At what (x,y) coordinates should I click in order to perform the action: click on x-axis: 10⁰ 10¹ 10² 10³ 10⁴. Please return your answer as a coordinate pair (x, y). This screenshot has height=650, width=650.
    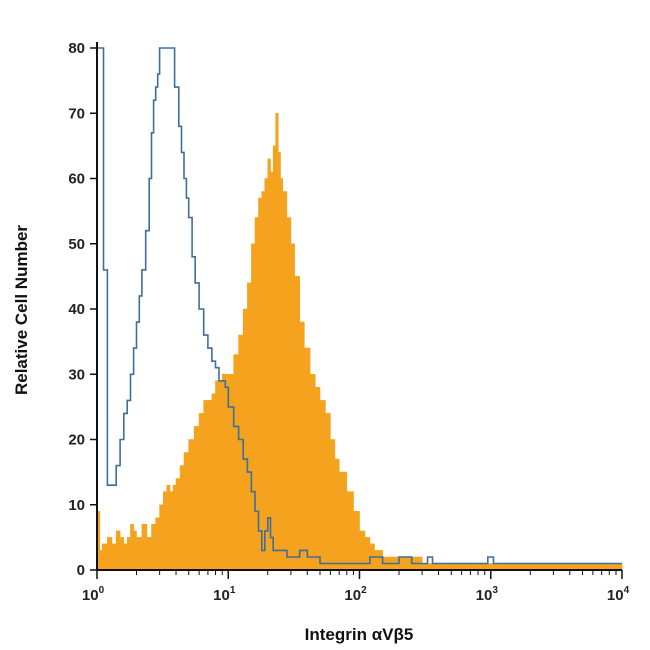
    Looking at the image, I should click on (356, 586).